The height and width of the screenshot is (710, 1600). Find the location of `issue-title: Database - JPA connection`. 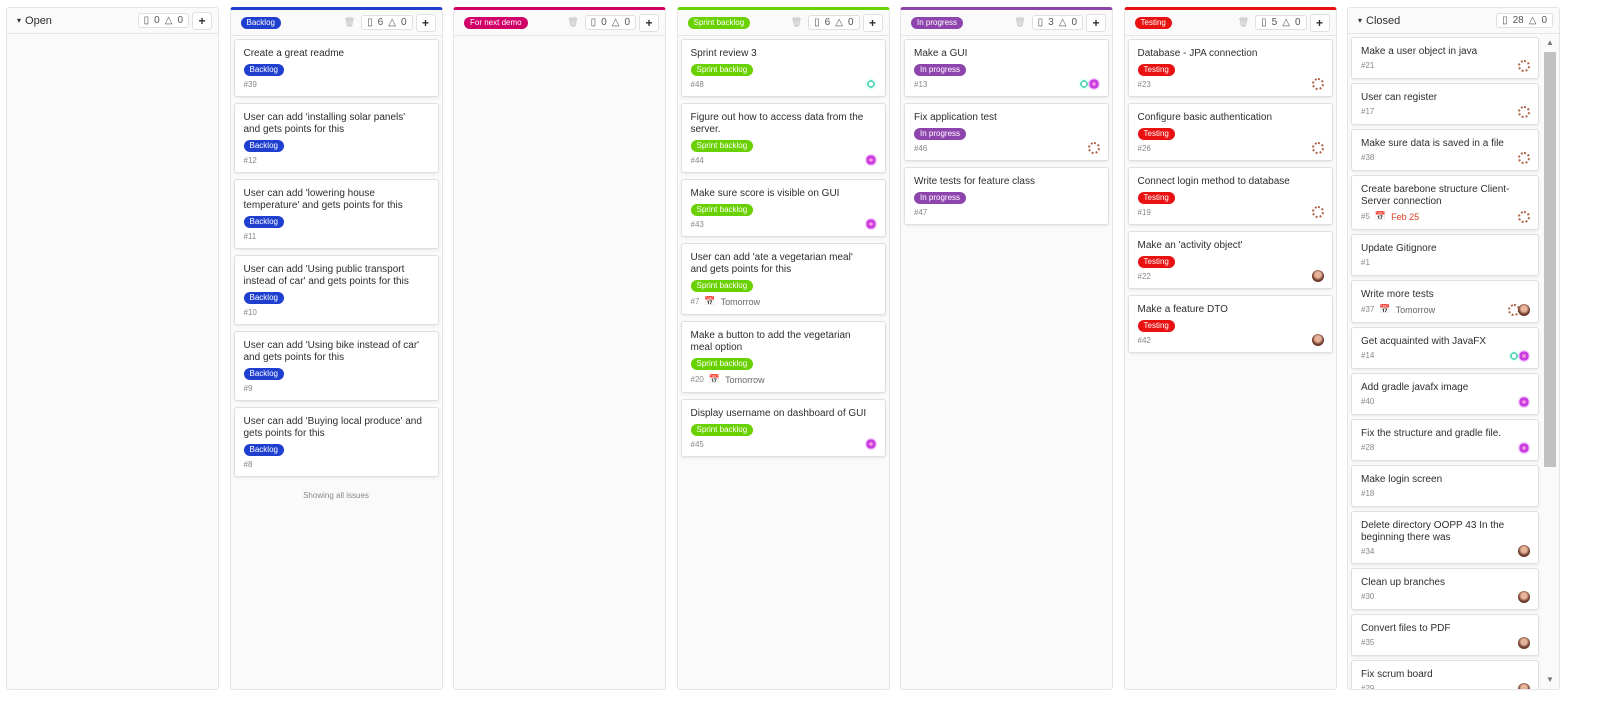

issue-title: Database - JPA connection is located at coordinates (1197, 53).